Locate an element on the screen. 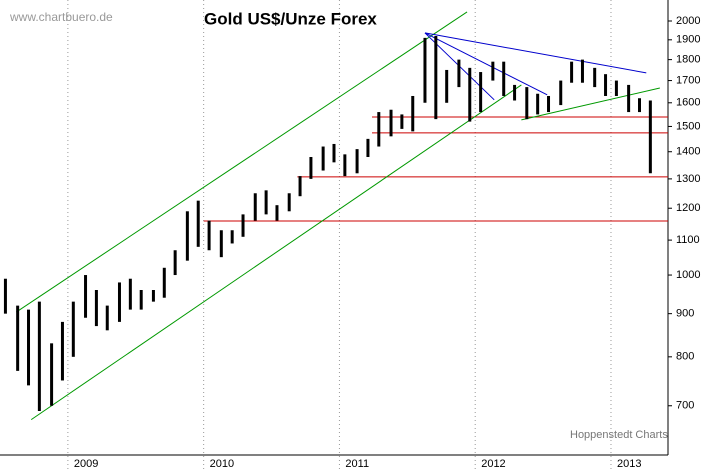 Image resolution: width=723 pixels, height=470 pixels. y-tick-label: 700 is located at coordinates (685, 406).